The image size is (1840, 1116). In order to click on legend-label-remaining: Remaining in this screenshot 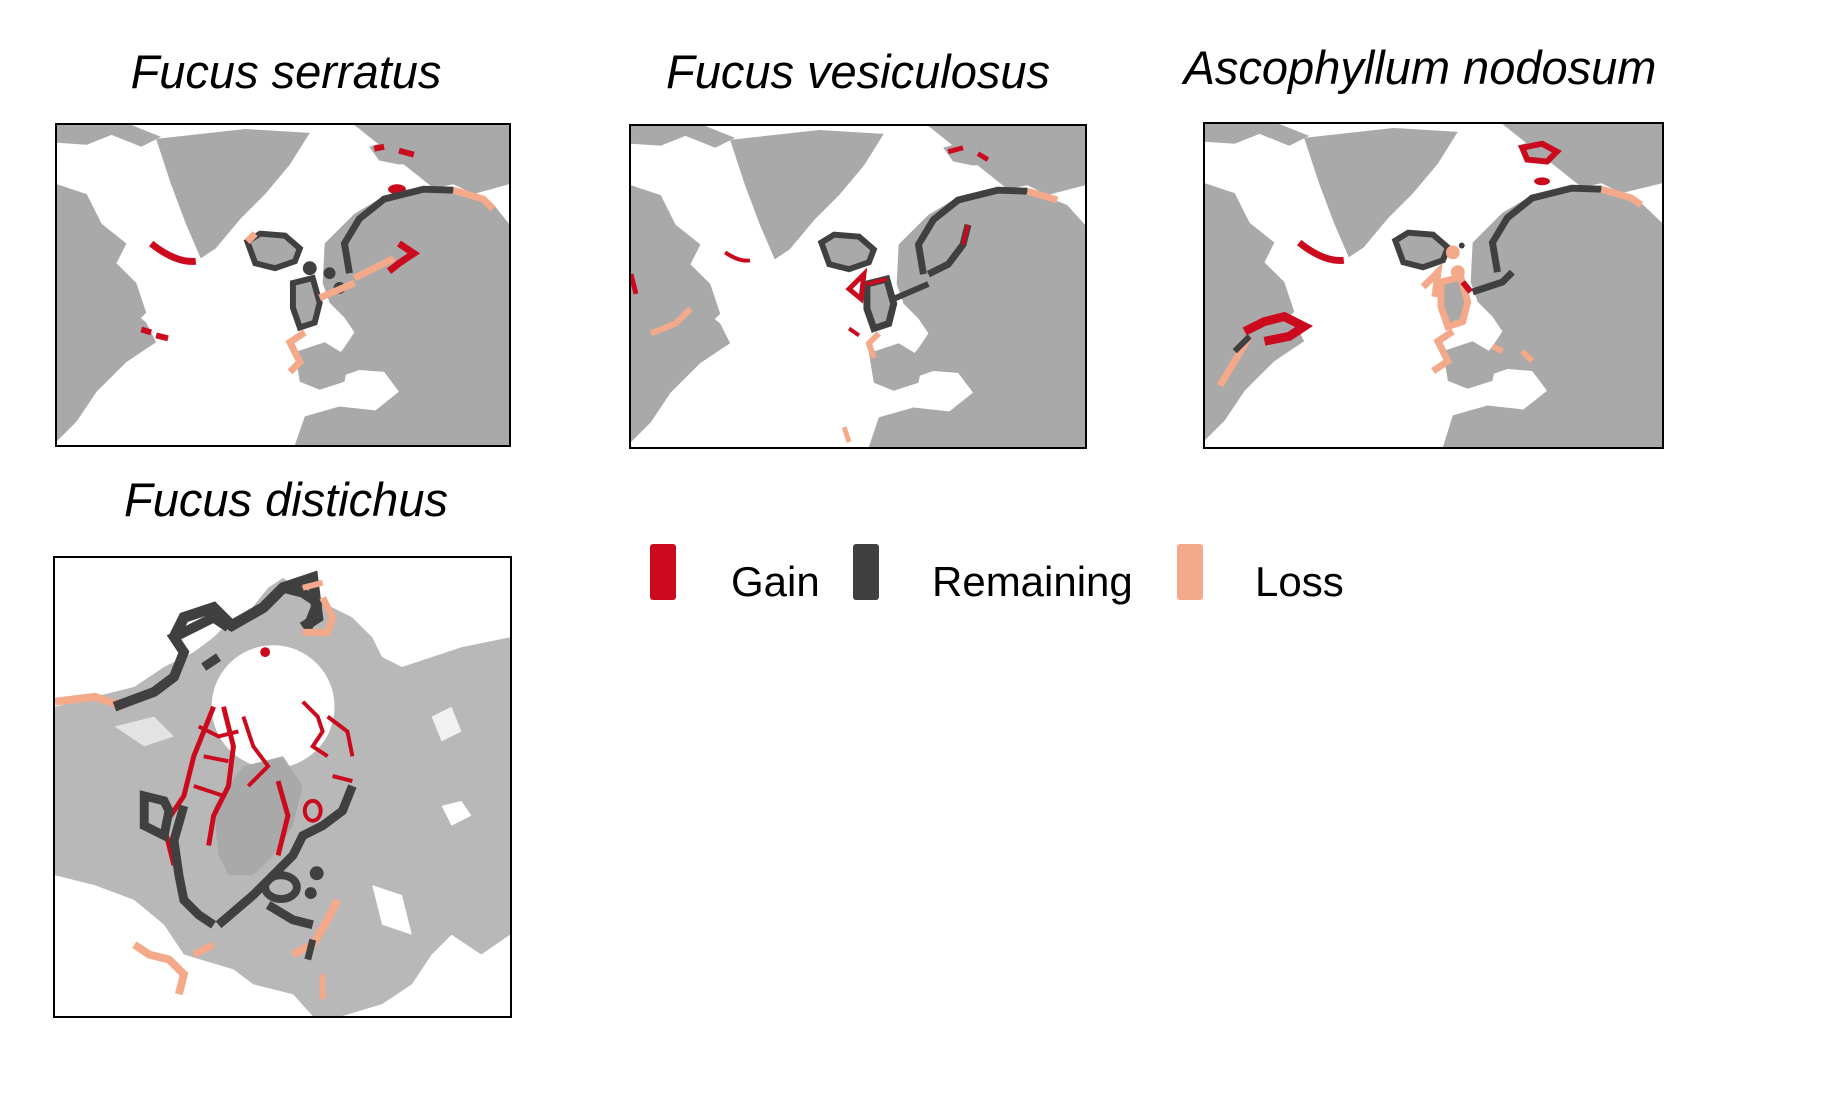, I will do `click(1032, 581)`.